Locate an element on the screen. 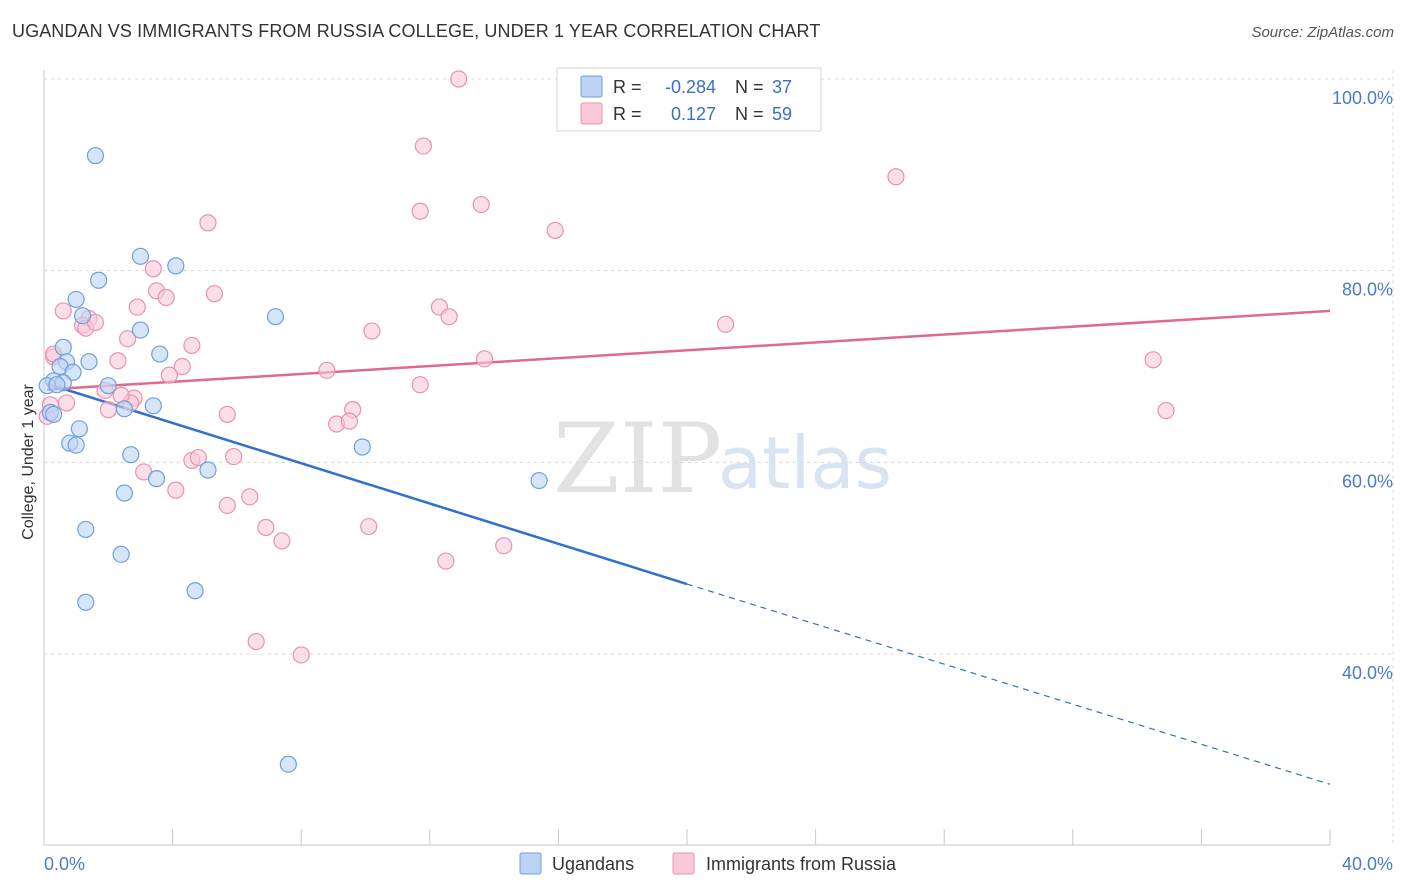 This screenshot has height=892, width=1406. y-tick-label-80: 80.0% is located at coordinates (1367, 290).